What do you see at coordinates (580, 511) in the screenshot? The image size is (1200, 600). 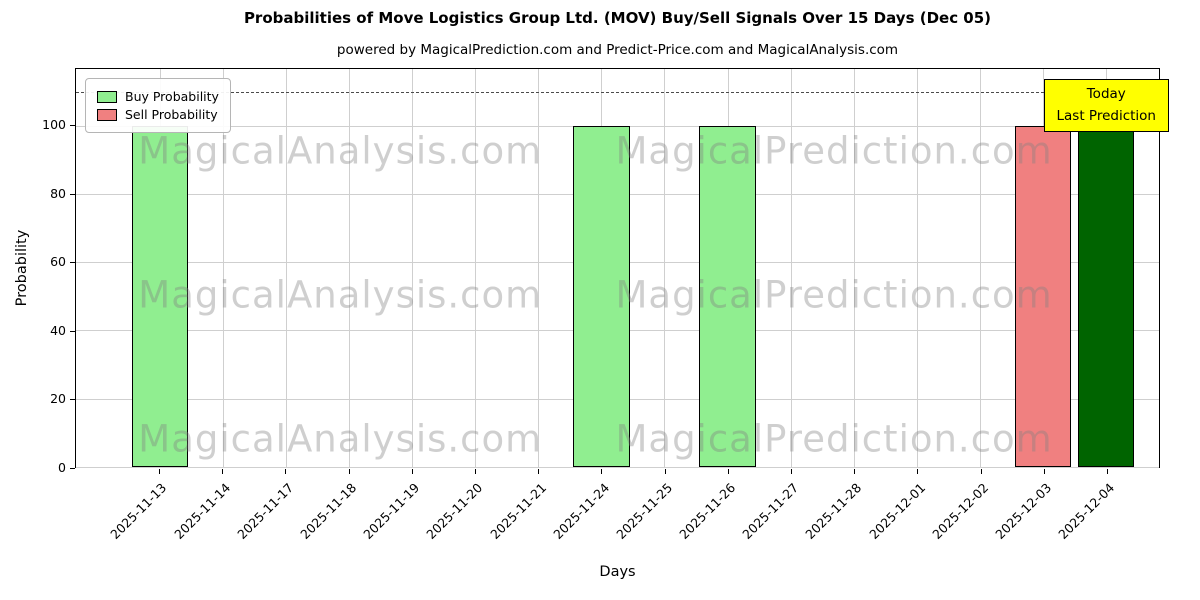 I see `x-tick-label-text: 2025-11-24` at bounding box center [580, 511].